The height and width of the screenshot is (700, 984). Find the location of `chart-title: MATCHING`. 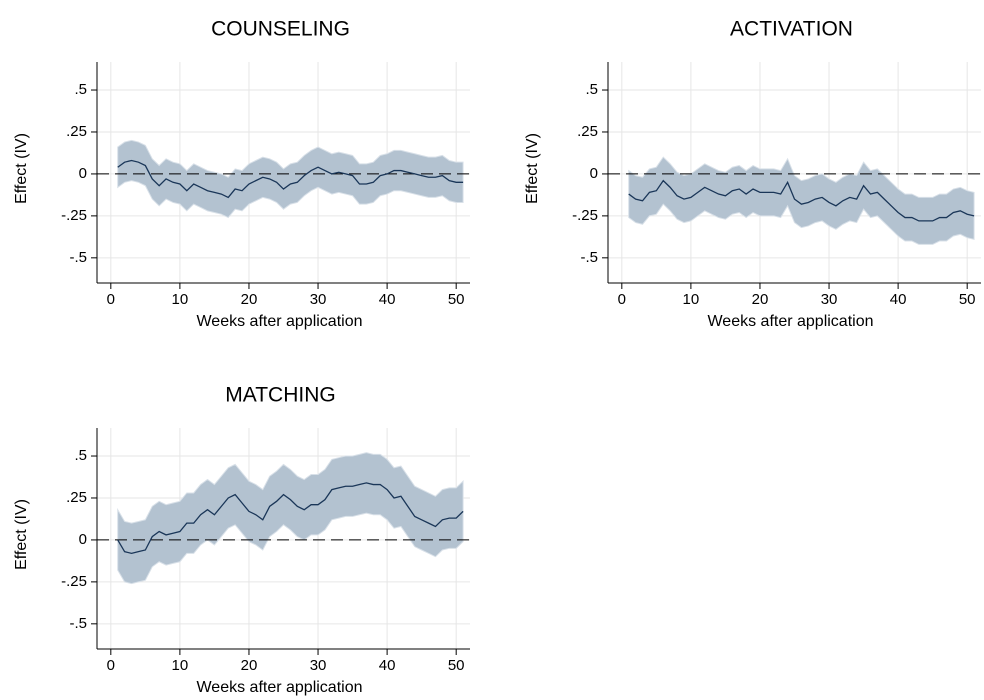

chart-title: MATCHING is located at coordinates (280, 395).